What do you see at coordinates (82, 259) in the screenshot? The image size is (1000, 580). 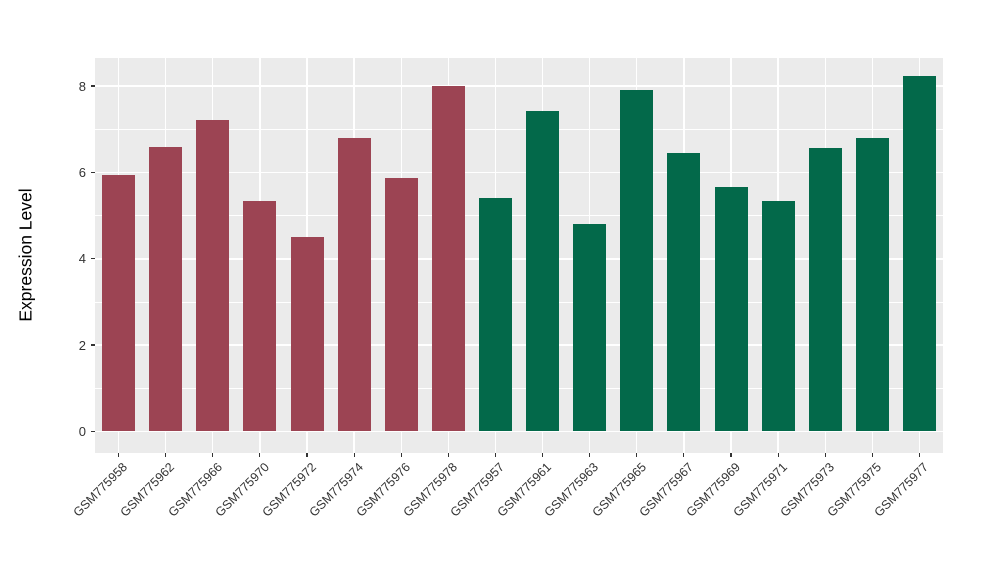 I see `y-tick-label: 4` at bounding box center [82, 259].